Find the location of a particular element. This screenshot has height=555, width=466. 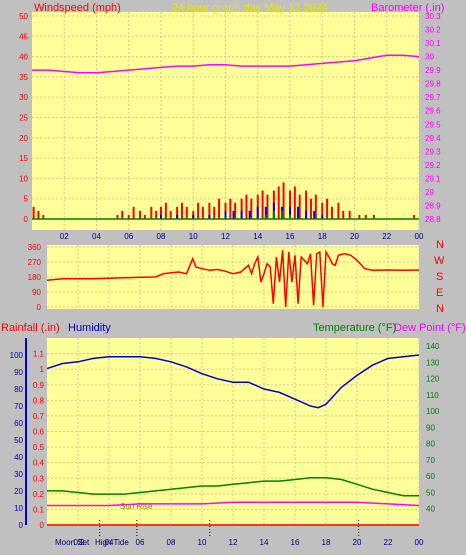

baro-right-tick: 29.3 is located at coordinates (433, 151).